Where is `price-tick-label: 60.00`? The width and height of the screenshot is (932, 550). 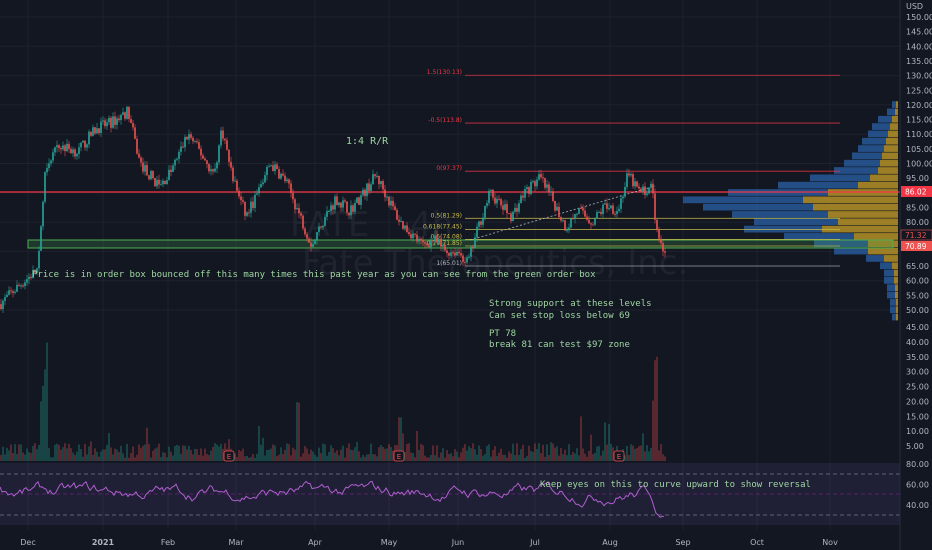
price-tick-label: 60.00 is located at coordinates (917, 281).